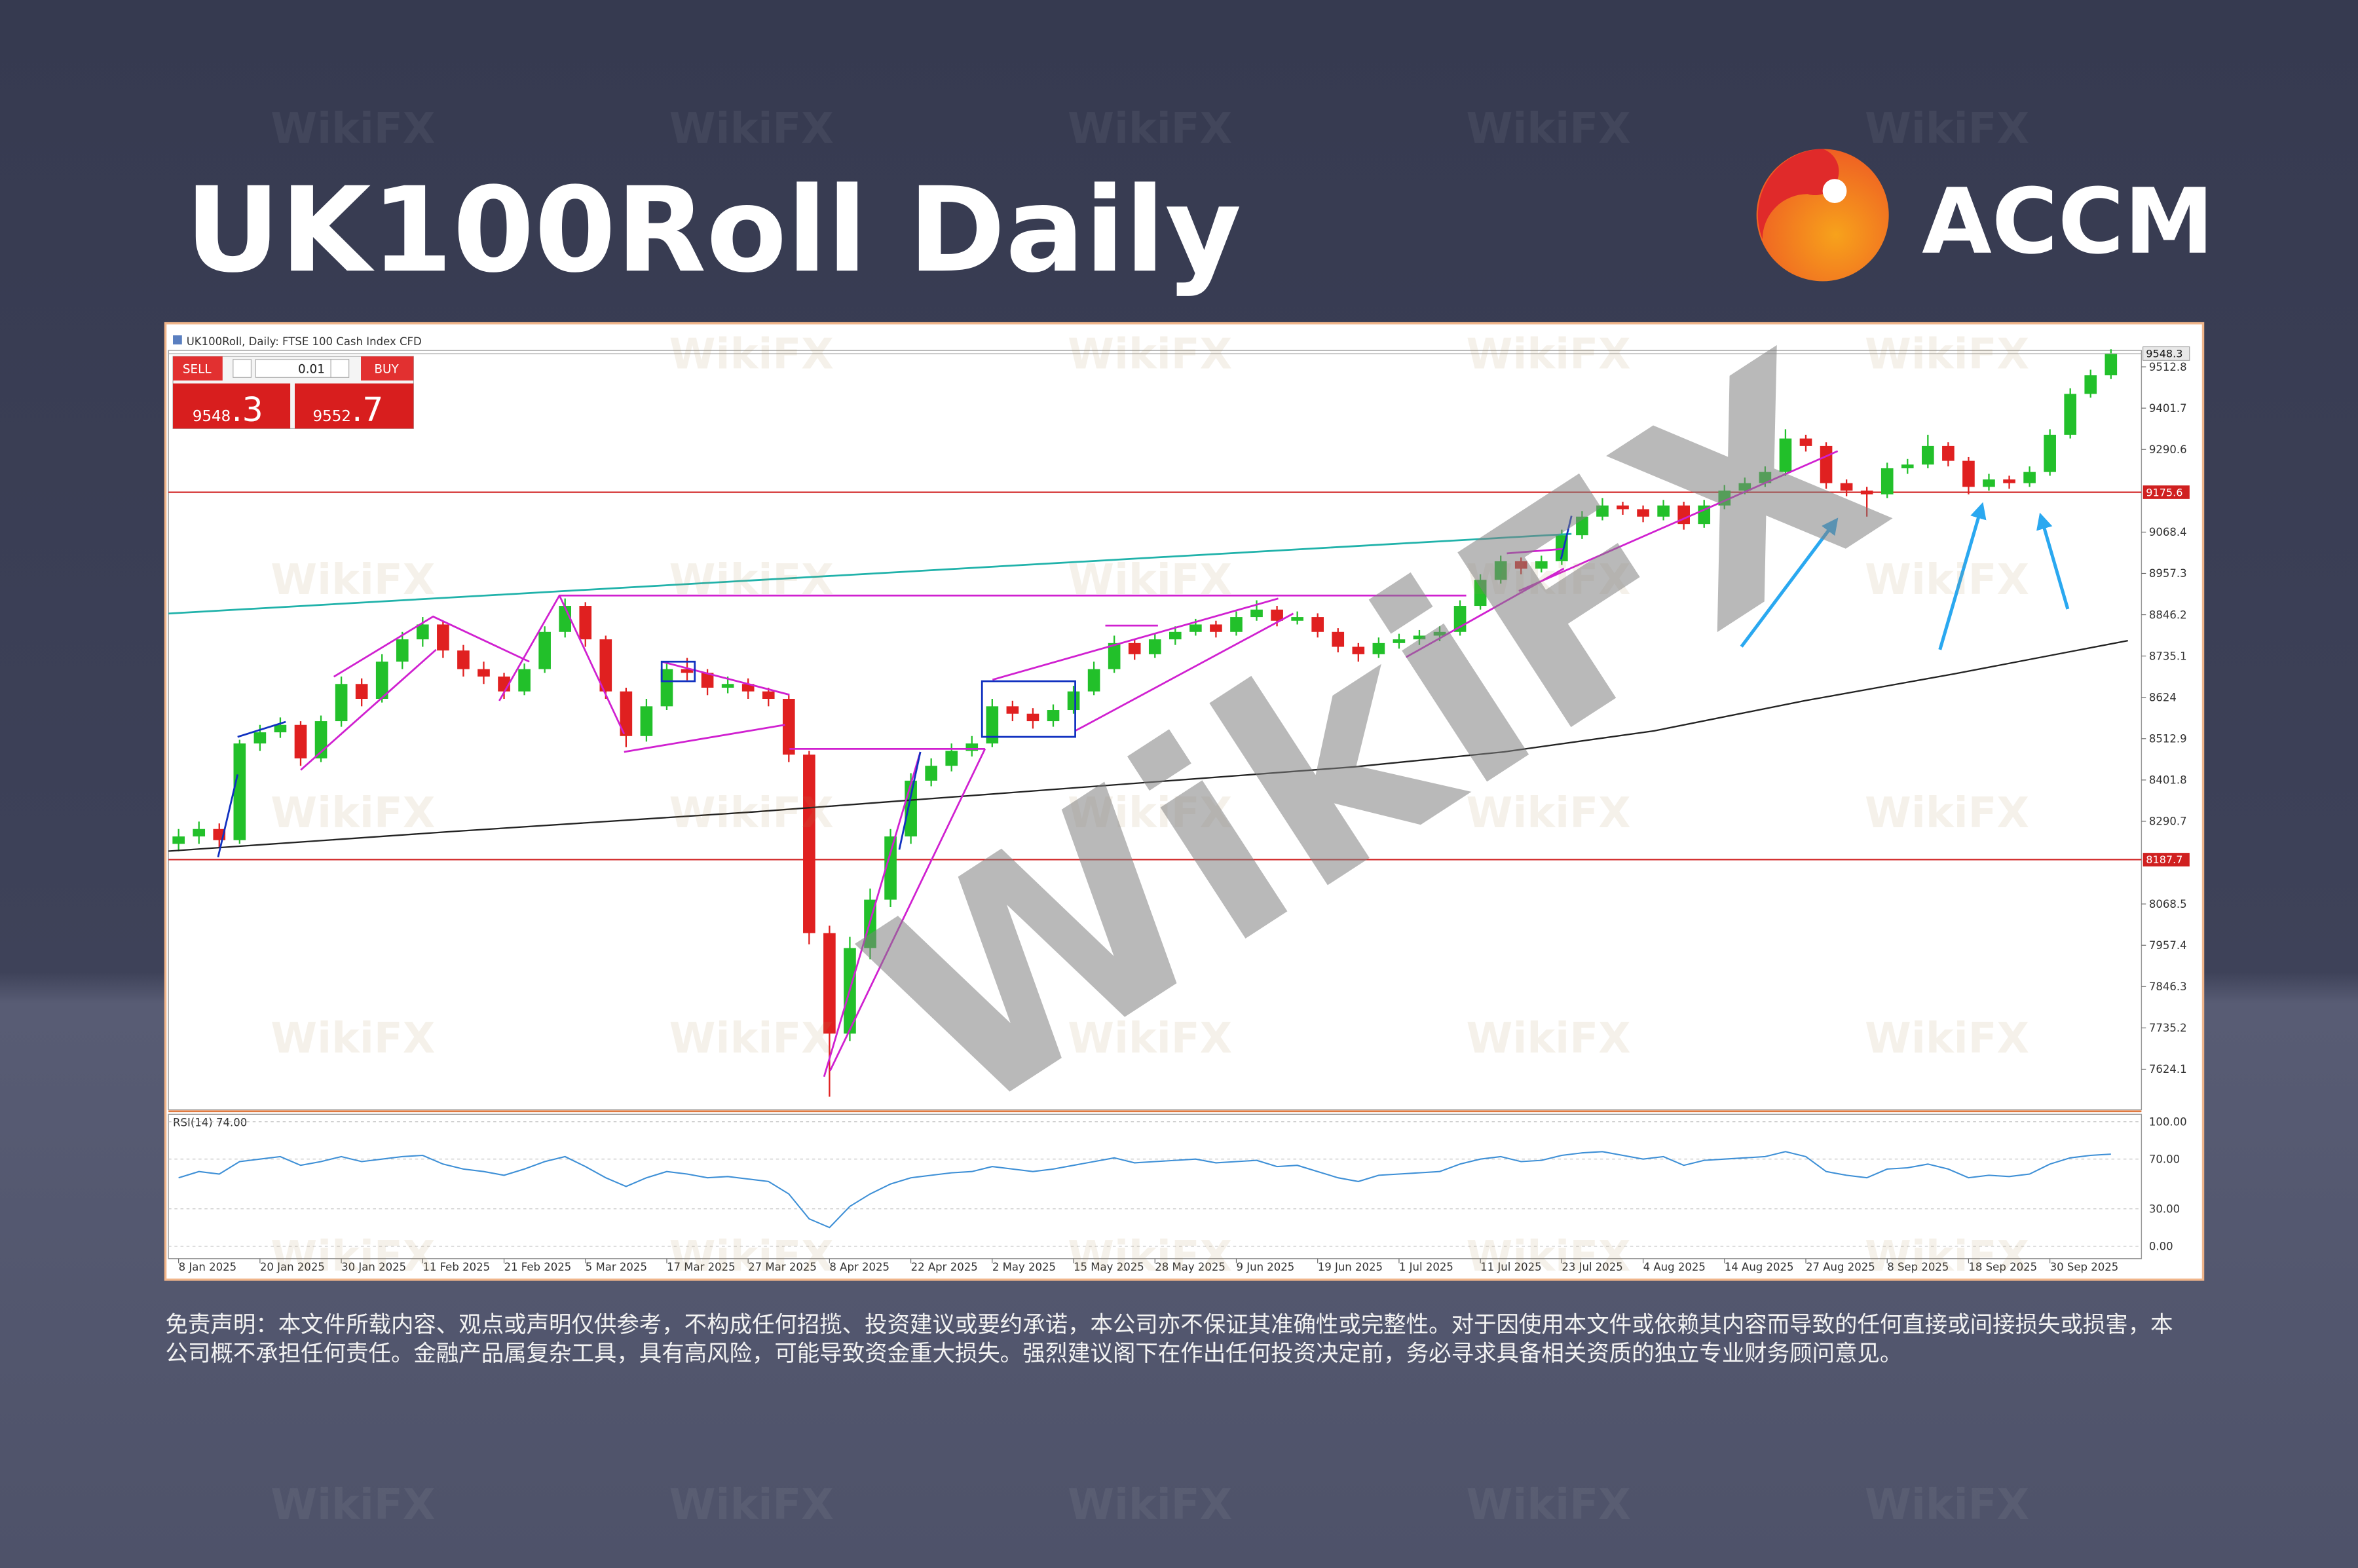 The height and width of the screenshot is (1568, 2358). I want to click on boxes, so click(895, 686).